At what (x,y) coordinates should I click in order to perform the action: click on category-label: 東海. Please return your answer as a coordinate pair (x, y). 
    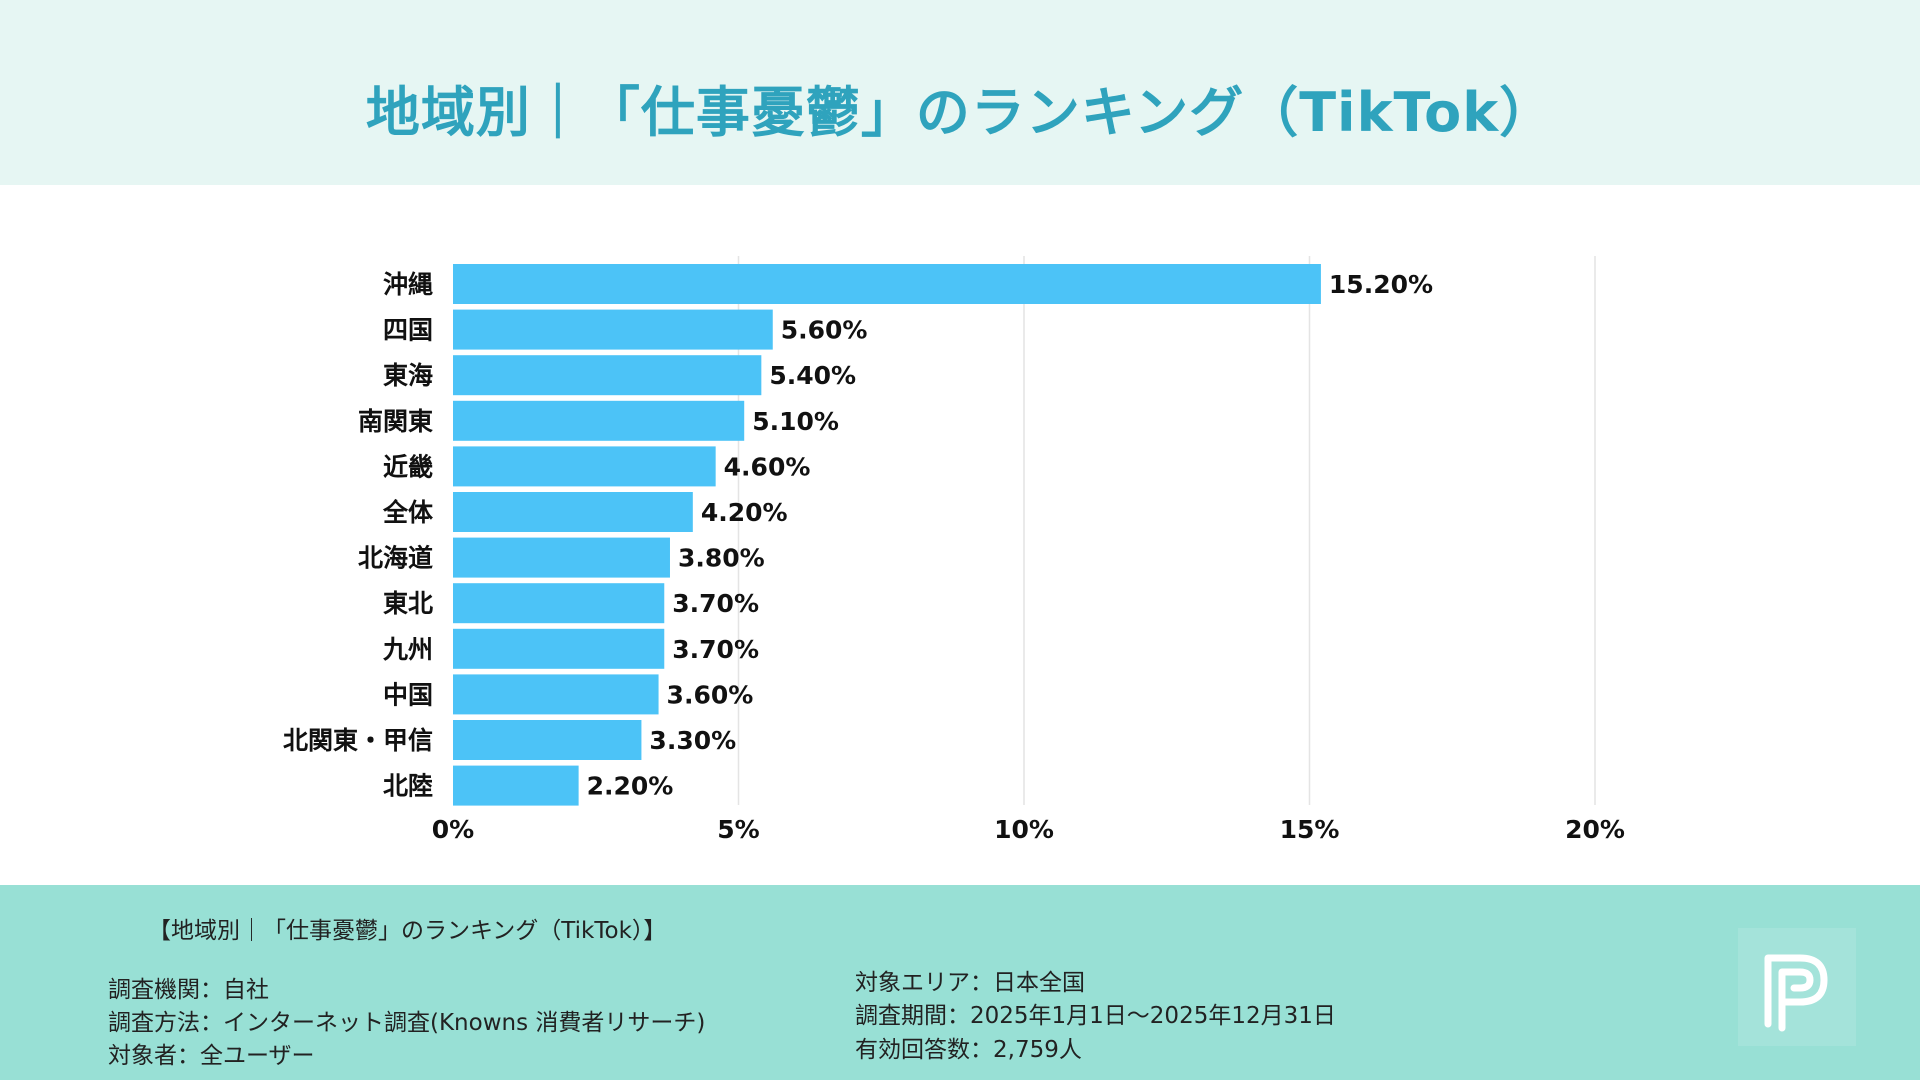
    Looking at the image, I should click on (408, 375).